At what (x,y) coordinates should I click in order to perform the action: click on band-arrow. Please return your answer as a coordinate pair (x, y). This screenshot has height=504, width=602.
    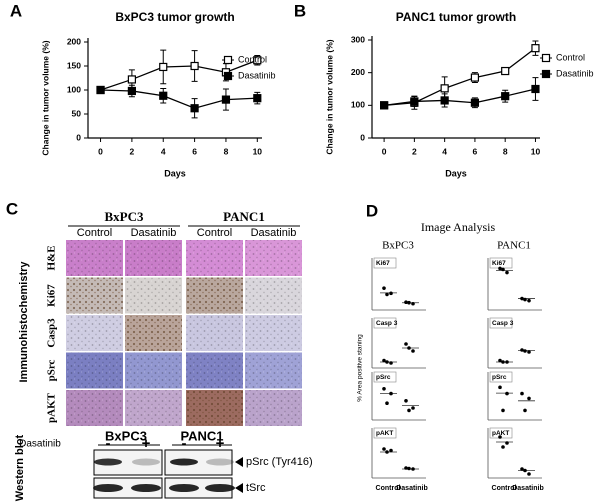
    Looking at the image, I should click on (239, 462).